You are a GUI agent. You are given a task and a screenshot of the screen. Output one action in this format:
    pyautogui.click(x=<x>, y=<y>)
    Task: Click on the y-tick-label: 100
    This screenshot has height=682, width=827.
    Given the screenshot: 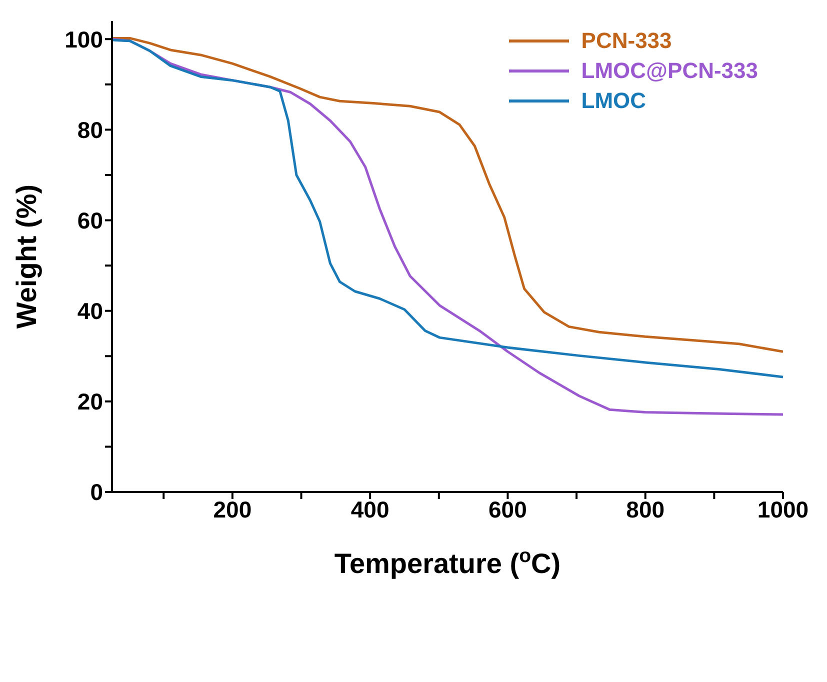 What is the action you would take?
    pyautogui.click(x=83, y=39)
    